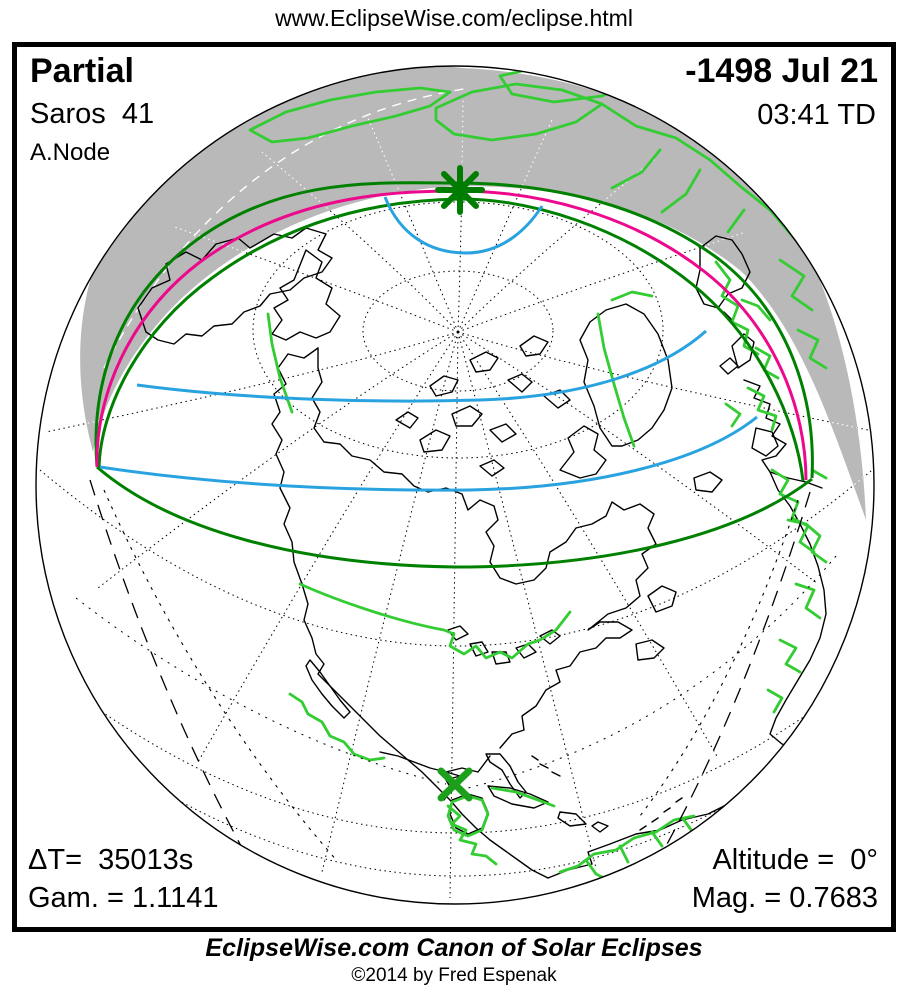 The height and width of the screenshot is (1004, 908). I want to click on page-url: www.EclipseWise.com/eclipse.html, so click(454, 18).